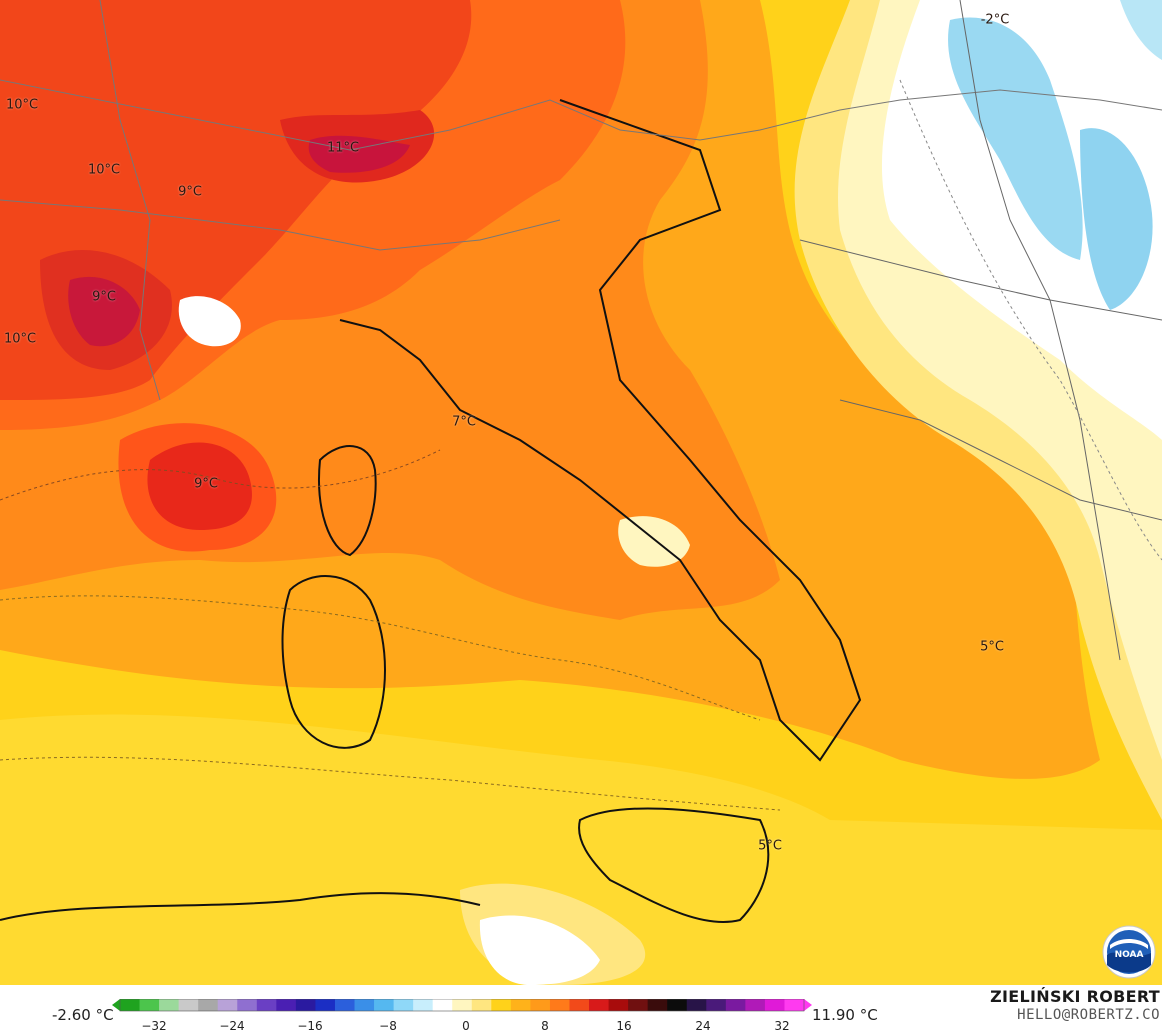 The image size is (1162, 1035). Describe the element at coordinates (624, 1026) in the screenshot. I see `colorbar-tick: 16` at that location.